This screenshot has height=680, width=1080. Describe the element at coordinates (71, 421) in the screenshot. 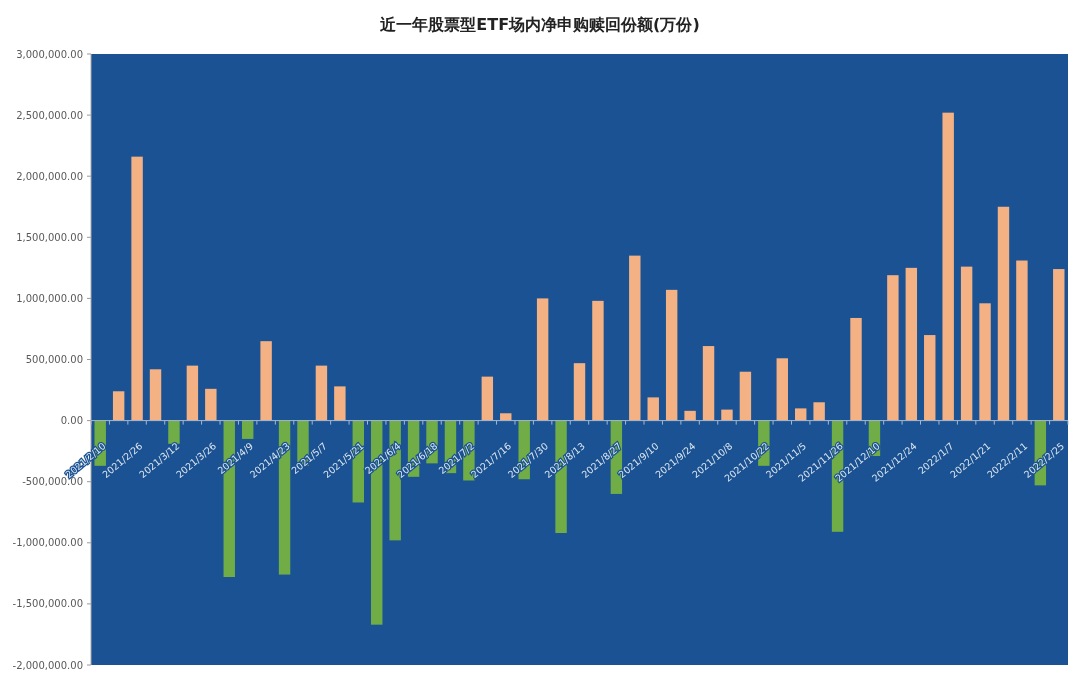

I see `y-tick-label: 0.00` at that location.